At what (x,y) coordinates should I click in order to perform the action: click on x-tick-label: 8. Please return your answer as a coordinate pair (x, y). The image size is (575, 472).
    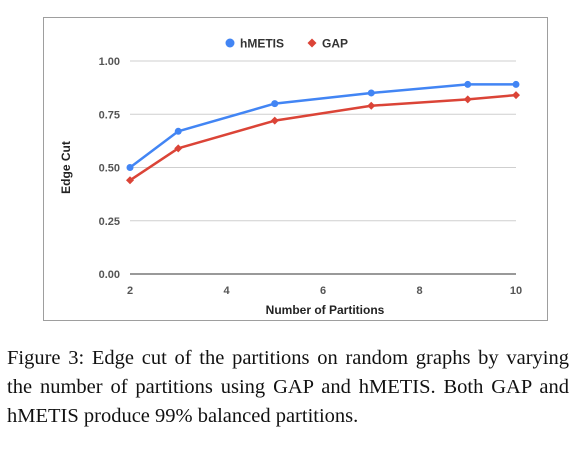
    Looking at the image, I should click on (419, 291).